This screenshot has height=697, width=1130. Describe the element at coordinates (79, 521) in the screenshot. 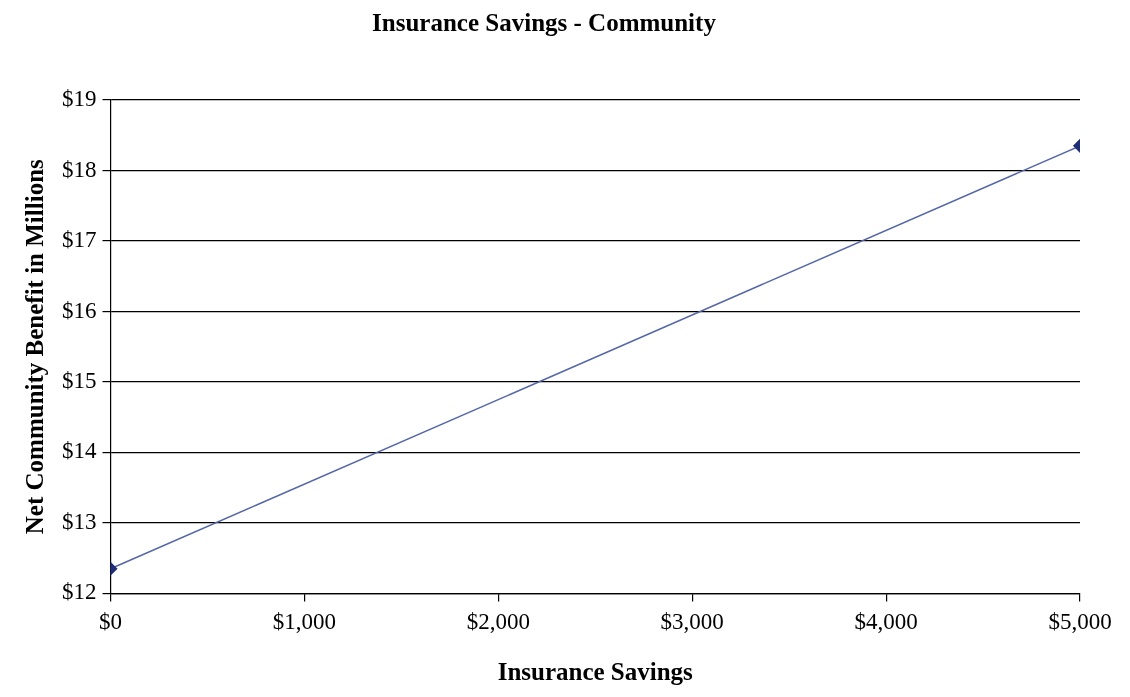

I see `y-tick-label: $13` at that location.